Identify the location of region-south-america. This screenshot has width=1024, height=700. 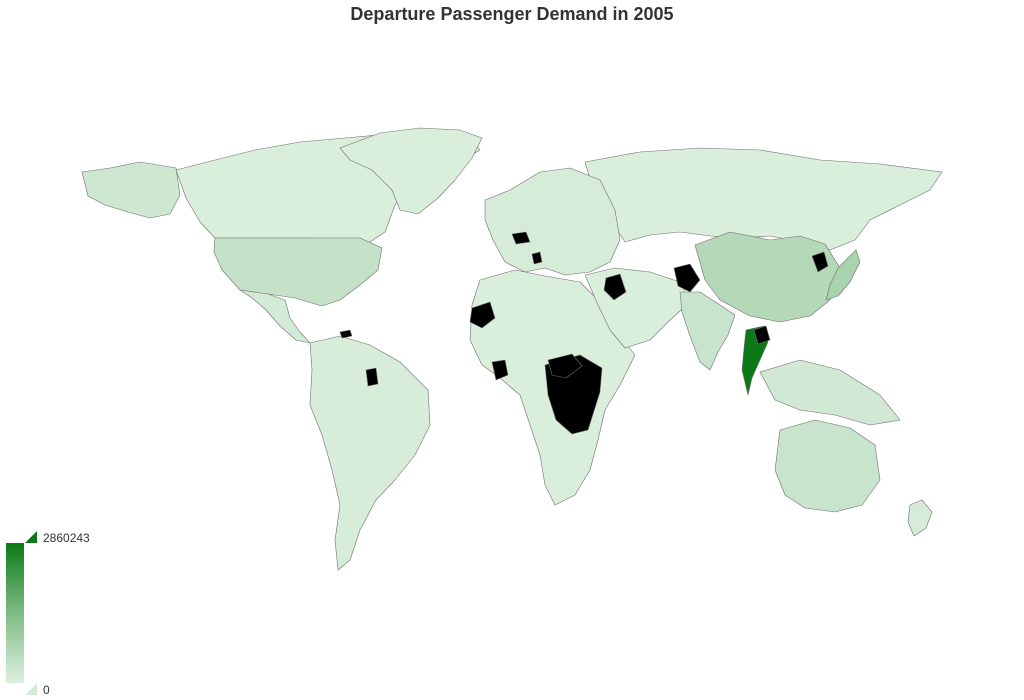
(370, 453).